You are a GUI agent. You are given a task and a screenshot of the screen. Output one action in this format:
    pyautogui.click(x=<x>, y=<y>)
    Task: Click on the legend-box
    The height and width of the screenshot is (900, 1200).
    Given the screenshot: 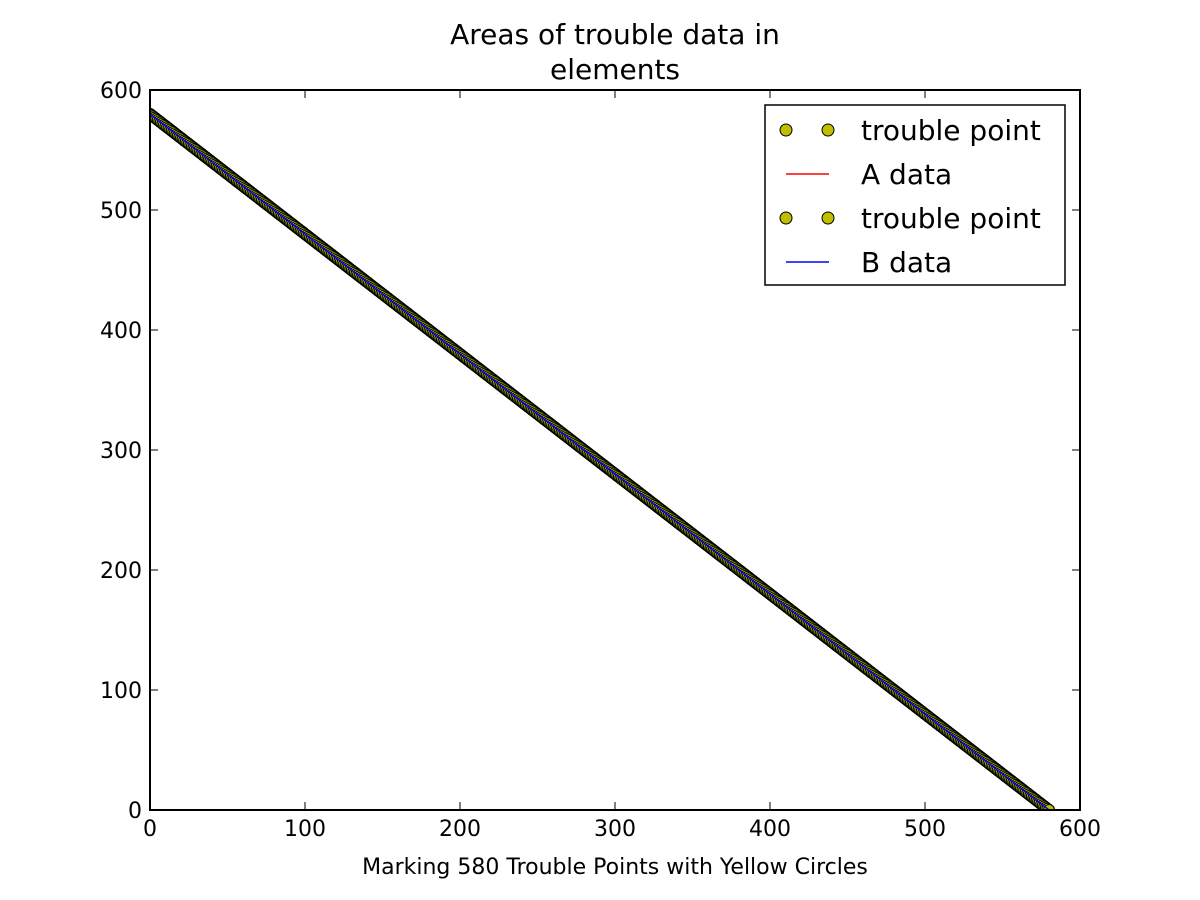 What is the action you would take?
    pyautogui.click(x=915, y=195)
    